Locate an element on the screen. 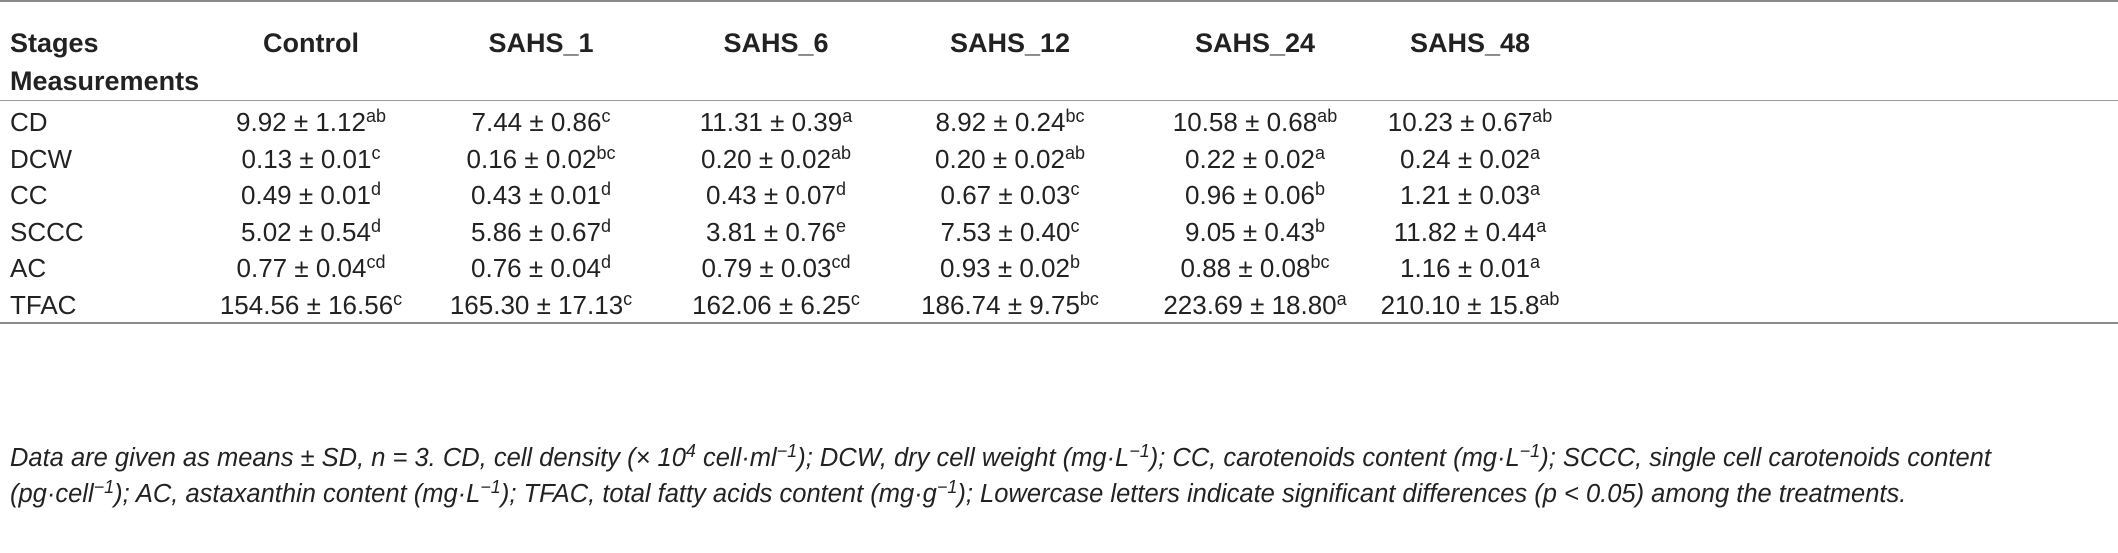 This screenshot has width=2118, height=553. header-sahs-24: SAHS_24 is located at coordinates (1255, 43).